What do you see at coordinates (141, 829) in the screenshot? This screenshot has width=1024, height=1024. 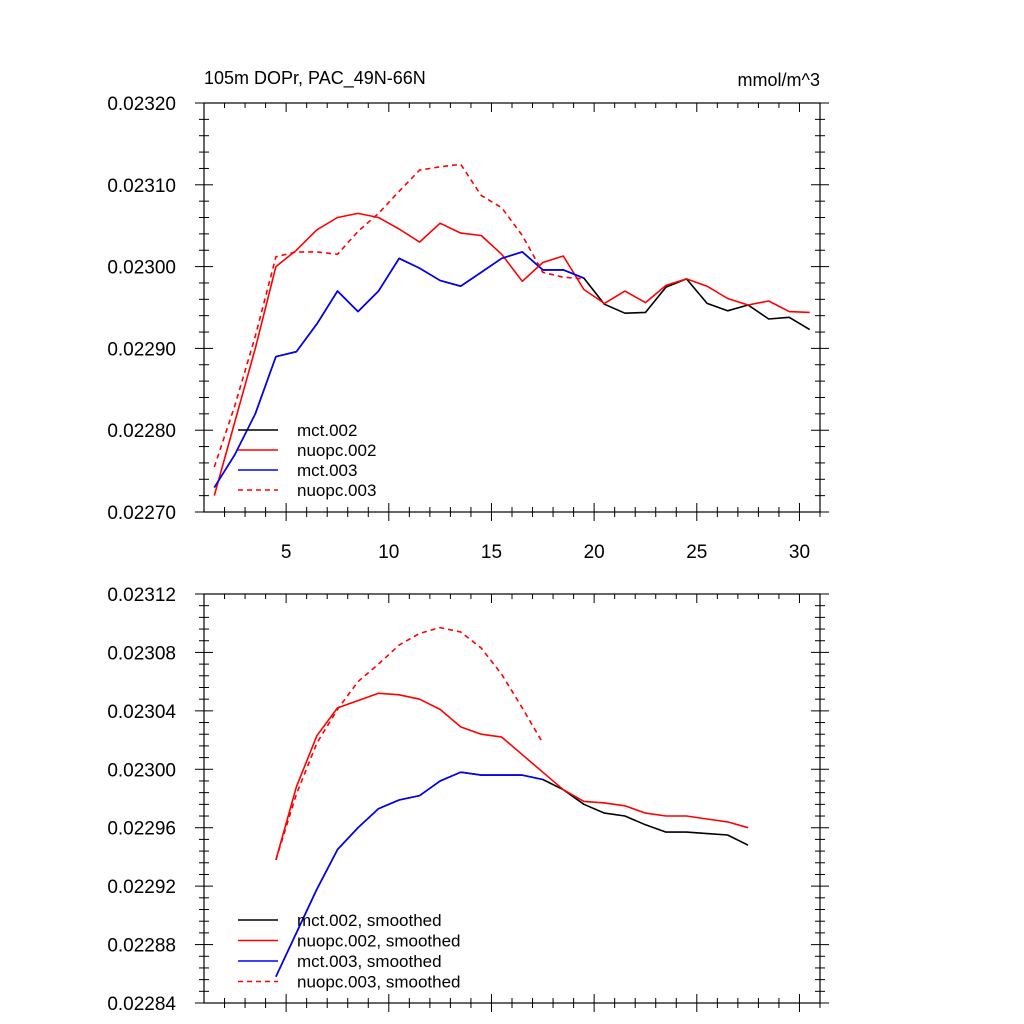 I see `y-tick-label: 0.02296` at bounding box center [141, 829].